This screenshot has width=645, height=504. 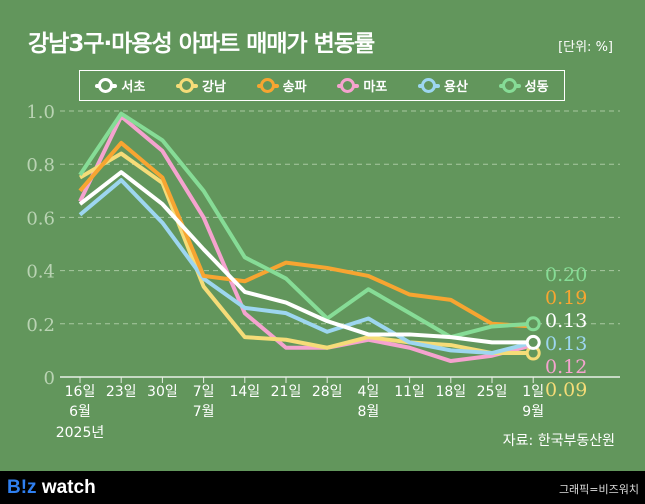 I want to click on y-tick-label: 1.0, so click(x=40, y=112).